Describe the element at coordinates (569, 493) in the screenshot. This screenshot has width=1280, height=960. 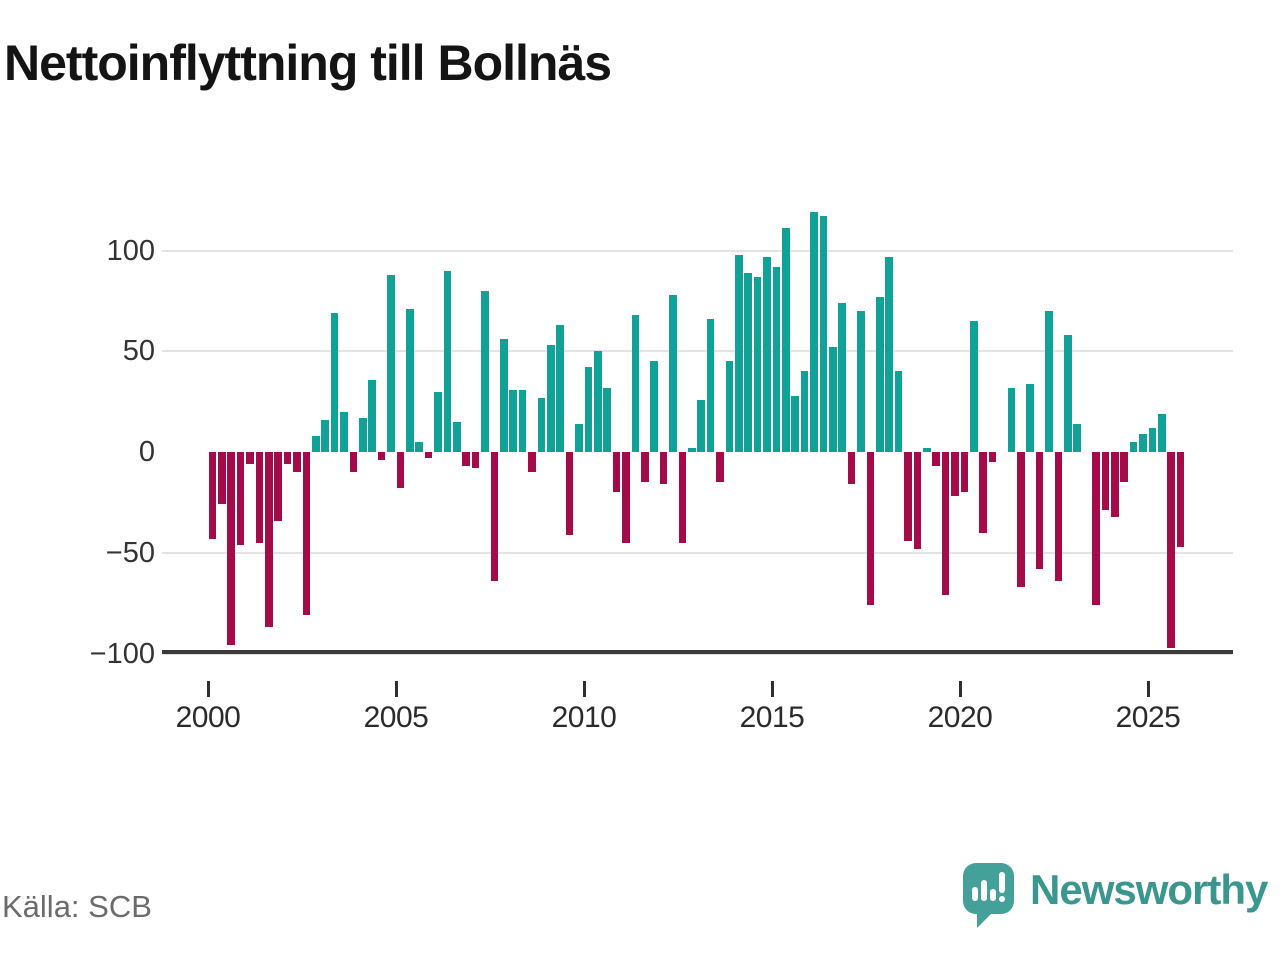
I see `bar-2009-q3` at that location.